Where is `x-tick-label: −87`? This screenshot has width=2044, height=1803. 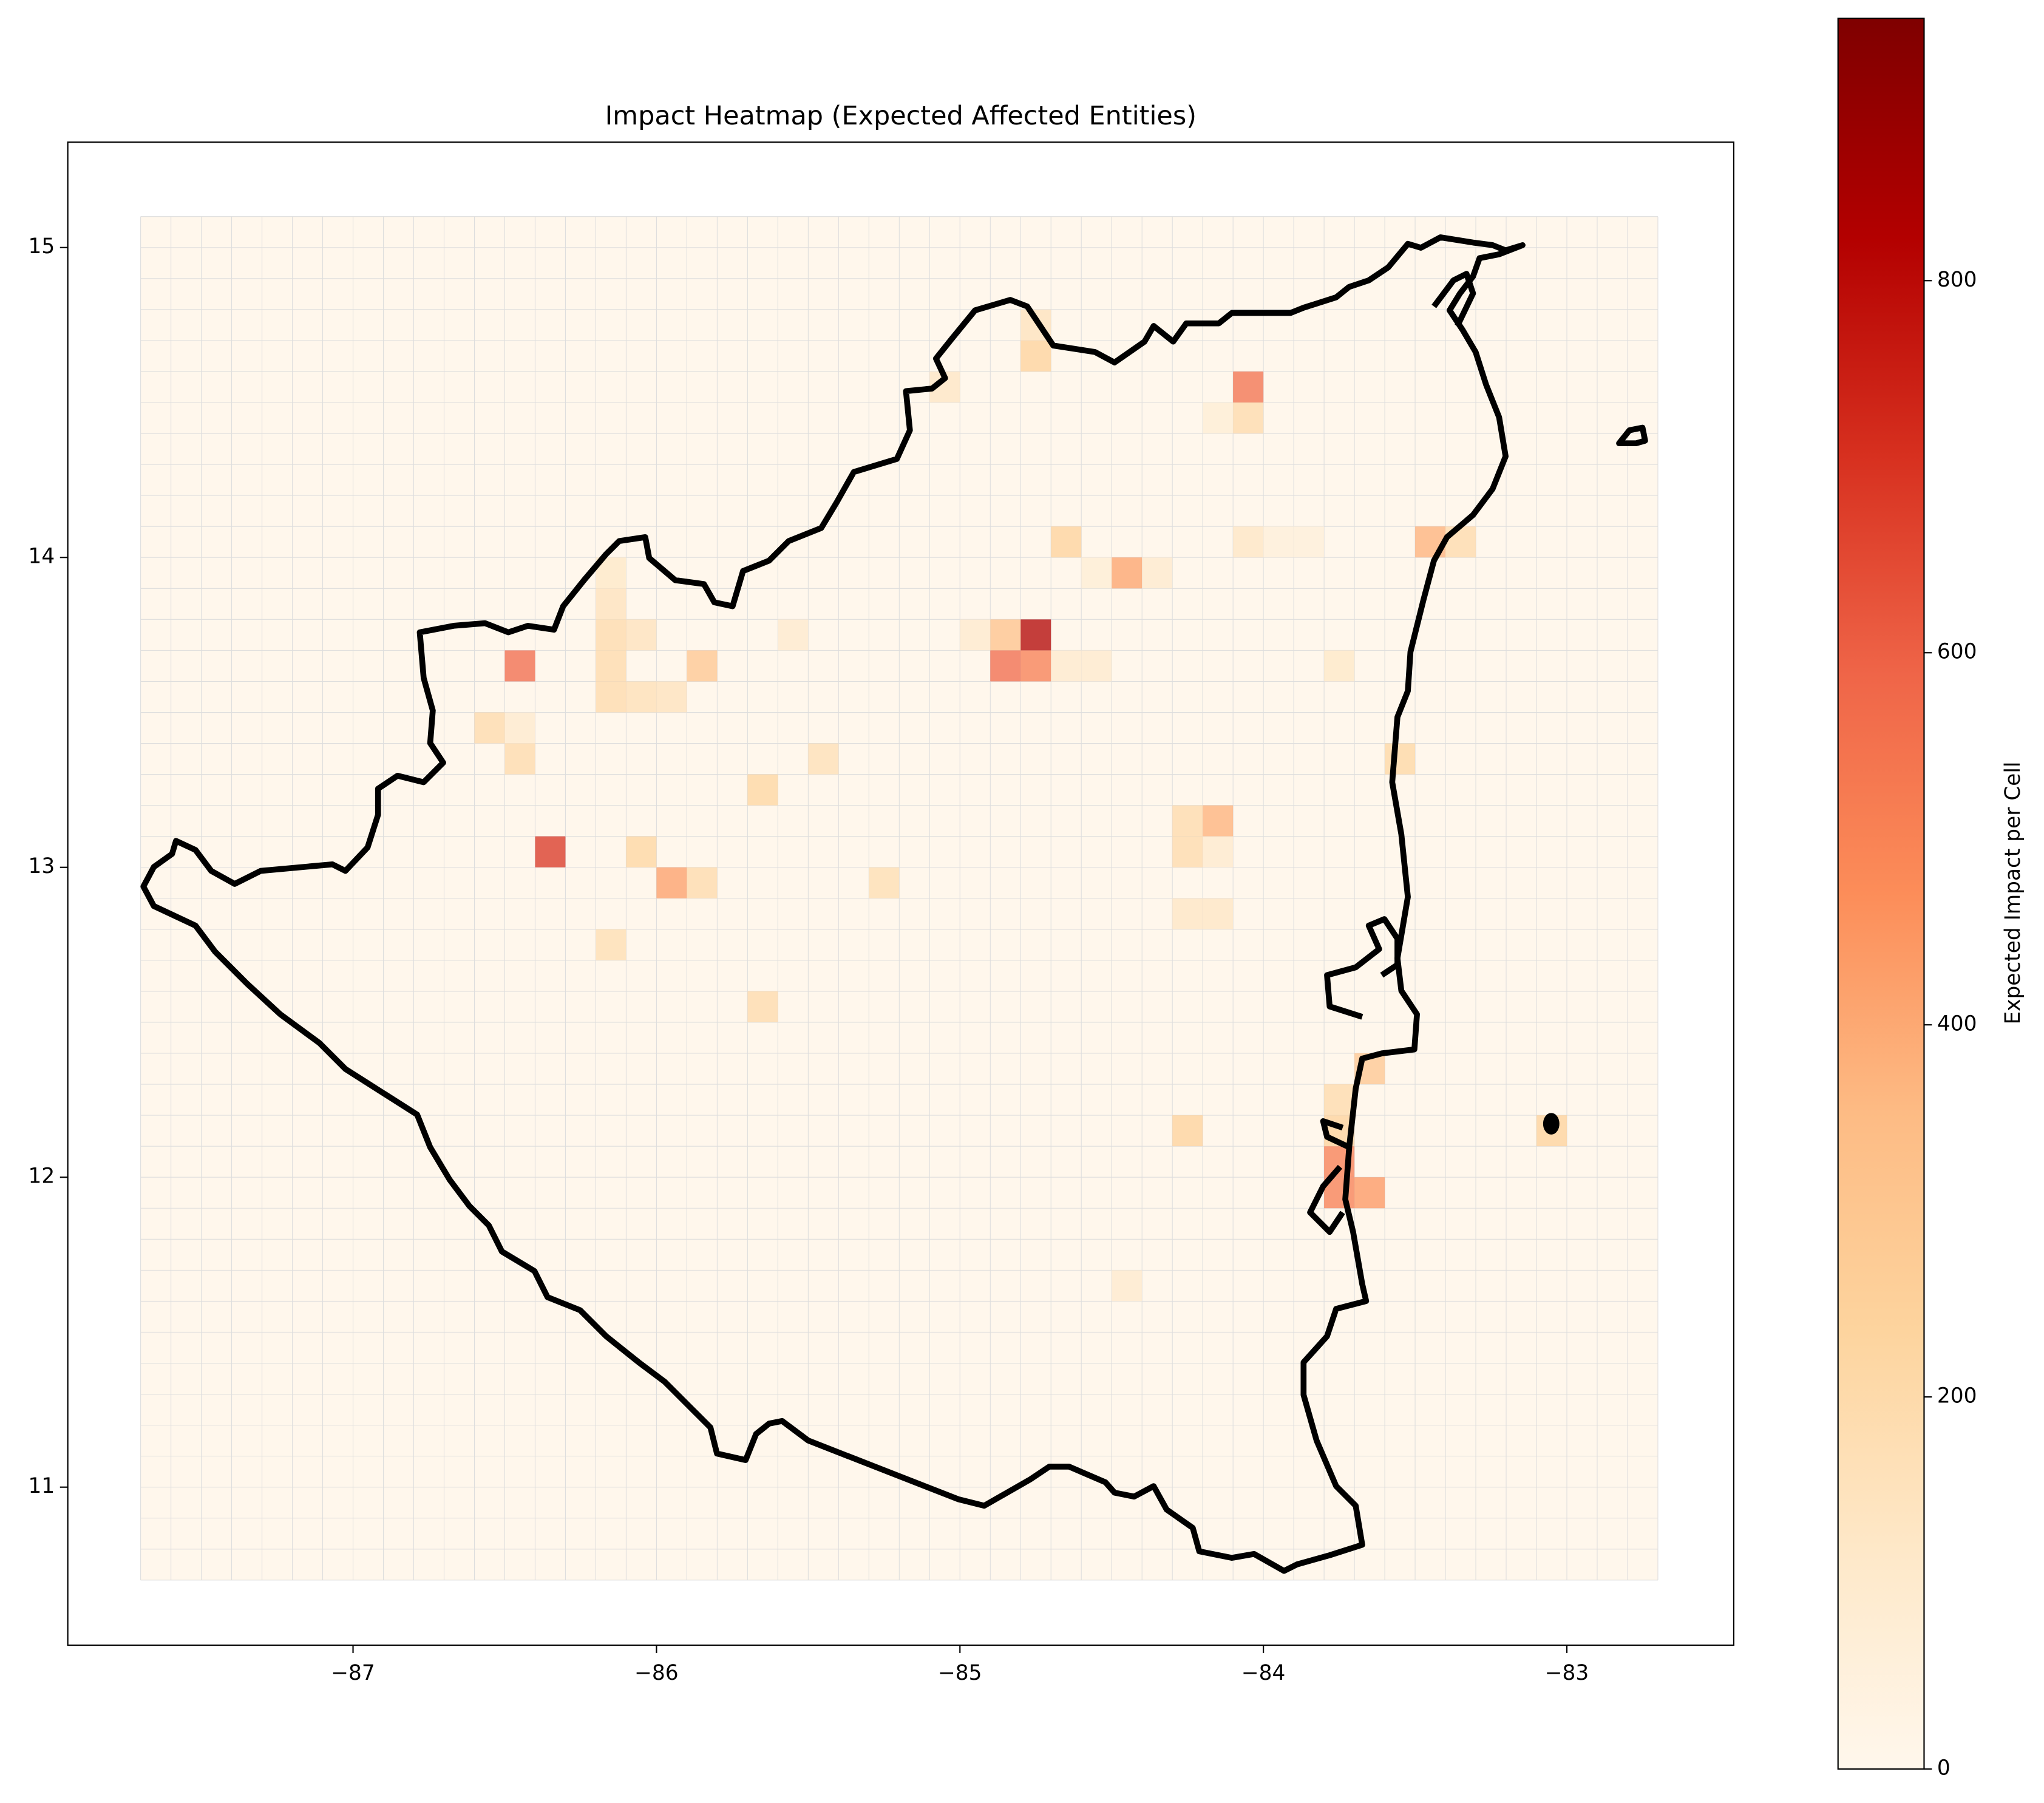 x-tick-label: −87 is located at coordinates (353, 1673).